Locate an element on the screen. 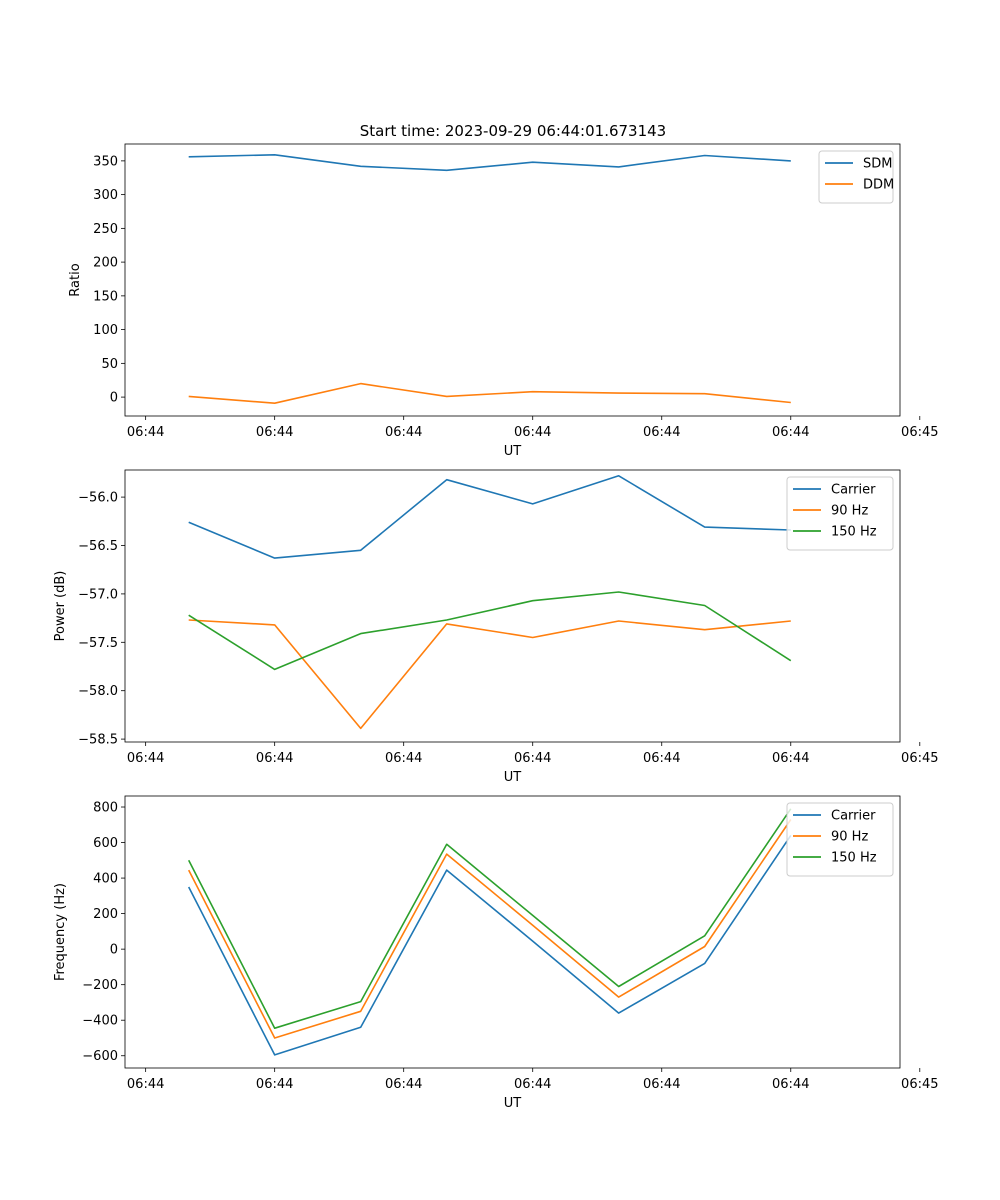 The width and height of the screenshot is (1000, 1200). frequency-legend-label-90-hz: 90 Hz is located at coordinates (849, 837).